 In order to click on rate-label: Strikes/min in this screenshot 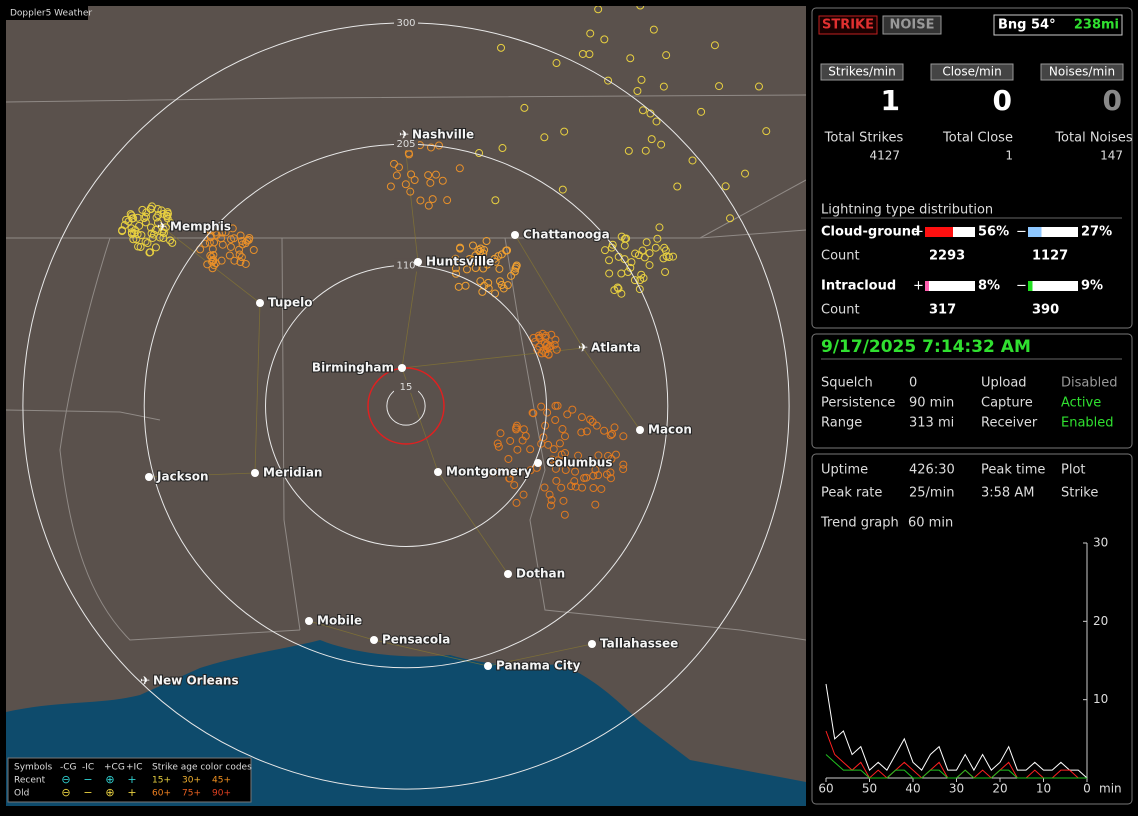, I will do `click(861, 72)`.